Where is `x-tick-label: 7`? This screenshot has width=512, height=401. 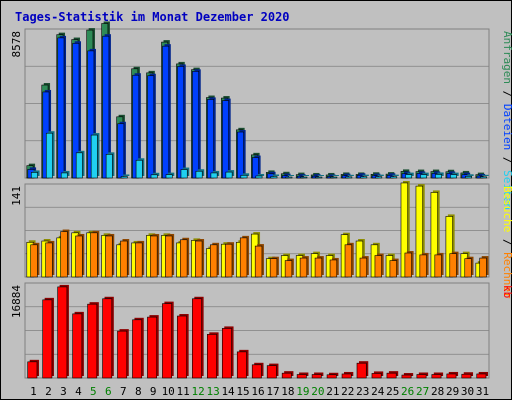
x-tick-label: 7 is located at coordinates (123, 391).